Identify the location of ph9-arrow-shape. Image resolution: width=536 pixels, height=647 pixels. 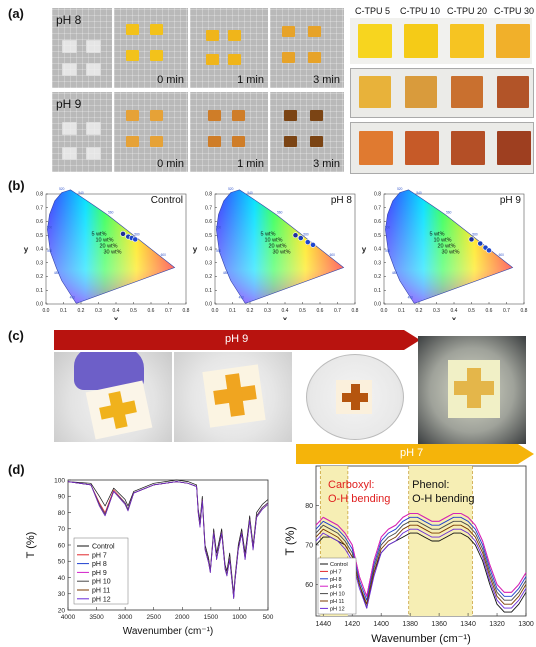
(237, 340).